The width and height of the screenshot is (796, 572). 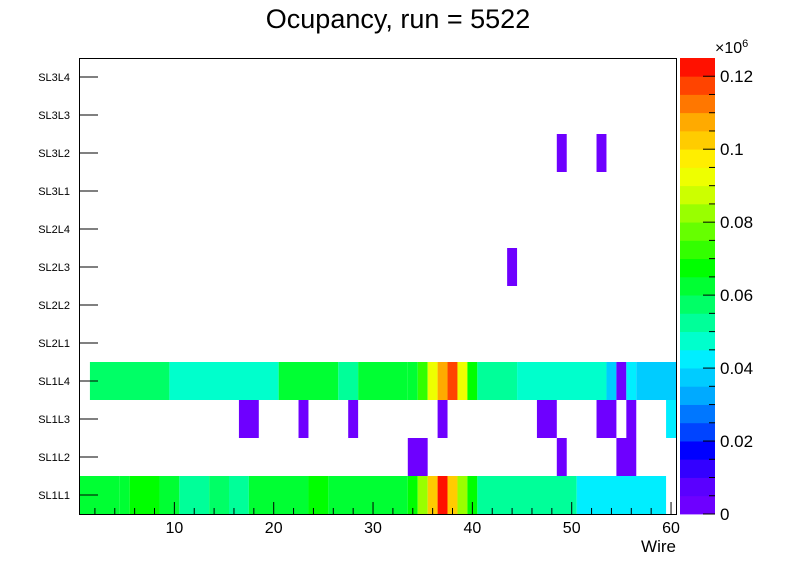 I want to click on z-multiplier-base: ×10, so click(x=729, y=48).